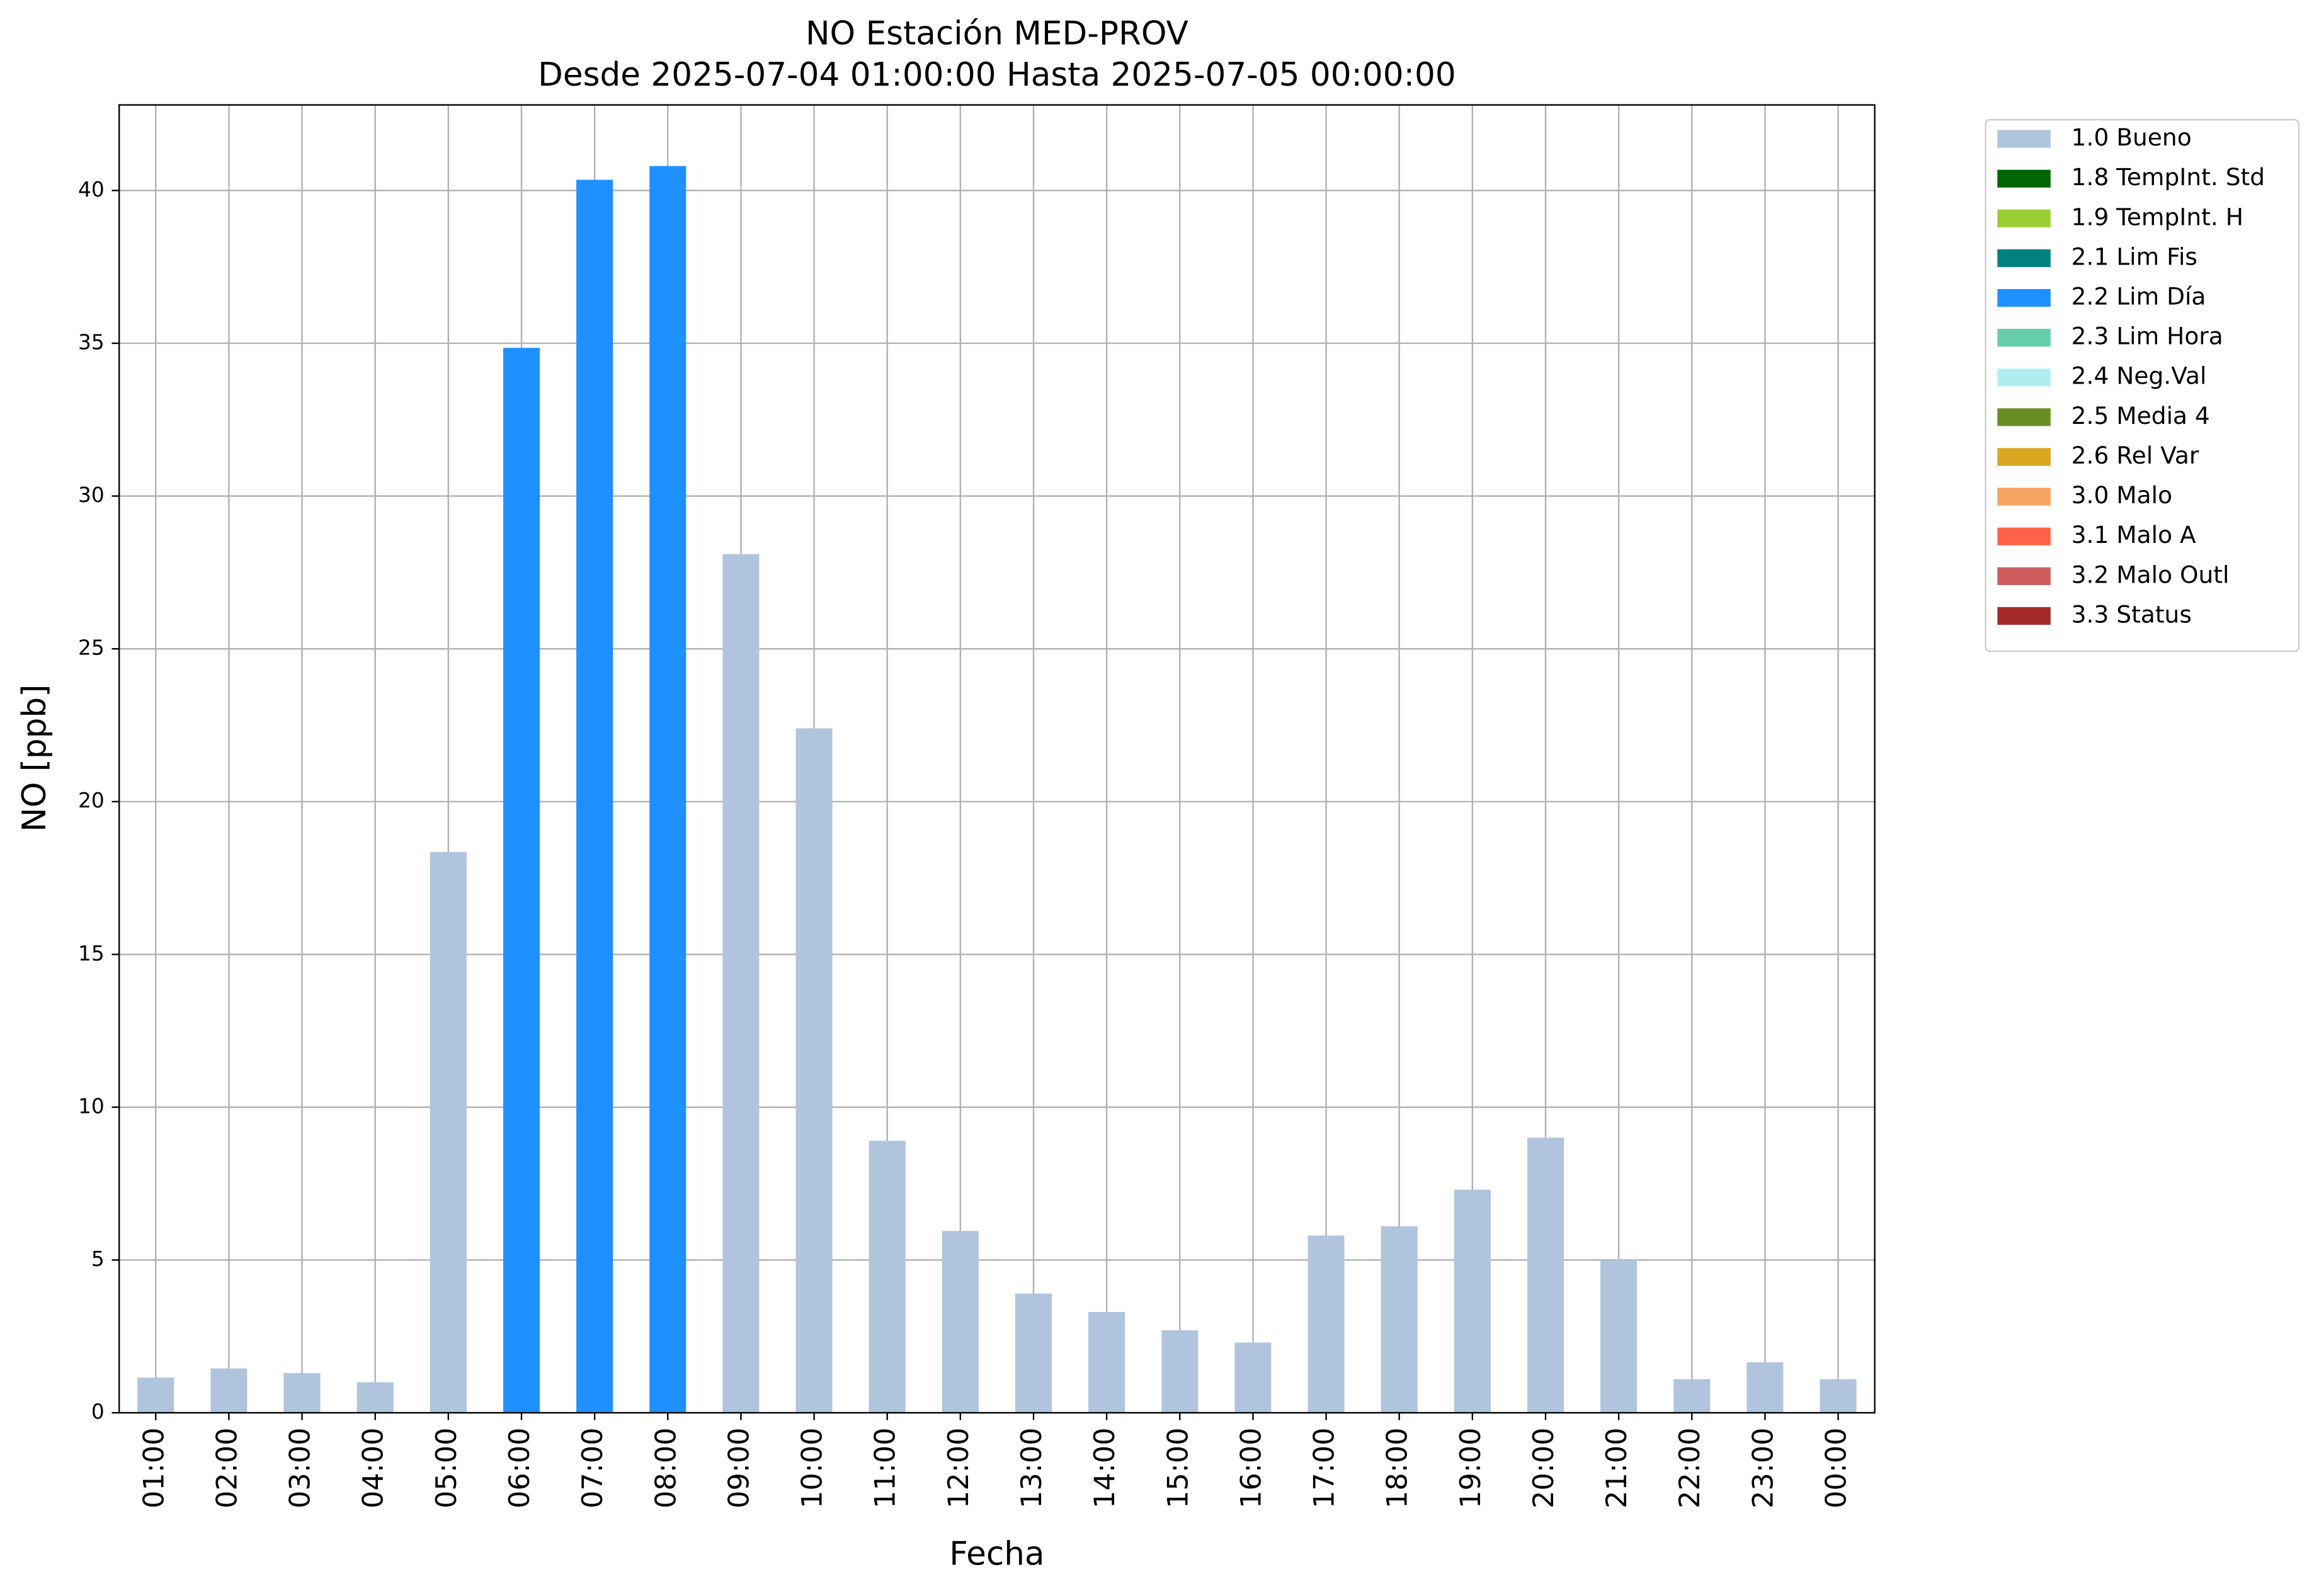  I want to click on x-tick-label: 22:00, so click(1689, 1468).